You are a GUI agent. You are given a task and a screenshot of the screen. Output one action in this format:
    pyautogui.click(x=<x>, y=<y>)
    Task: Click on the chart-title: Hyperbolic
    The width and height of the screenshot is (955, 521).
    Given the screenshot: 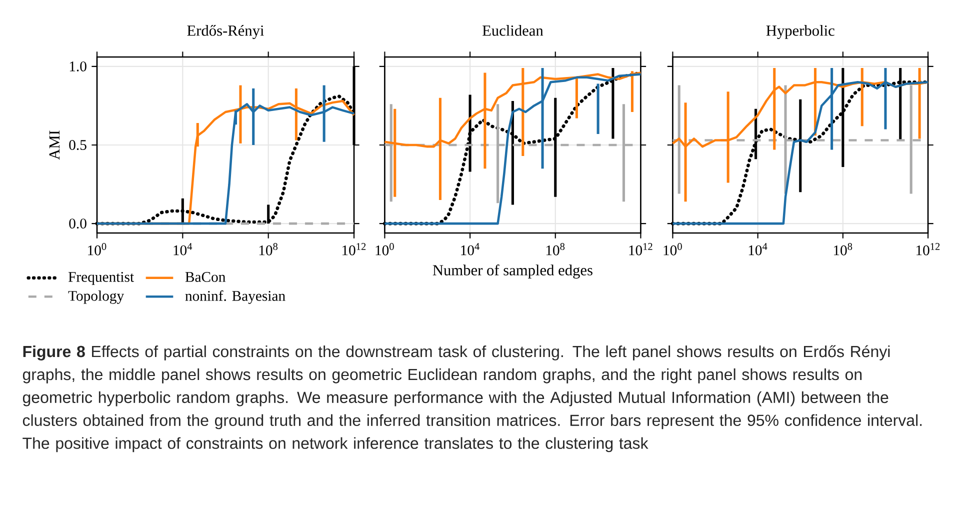 What is the action you would take?
    pyautogui.click(x=800, y=32)
    